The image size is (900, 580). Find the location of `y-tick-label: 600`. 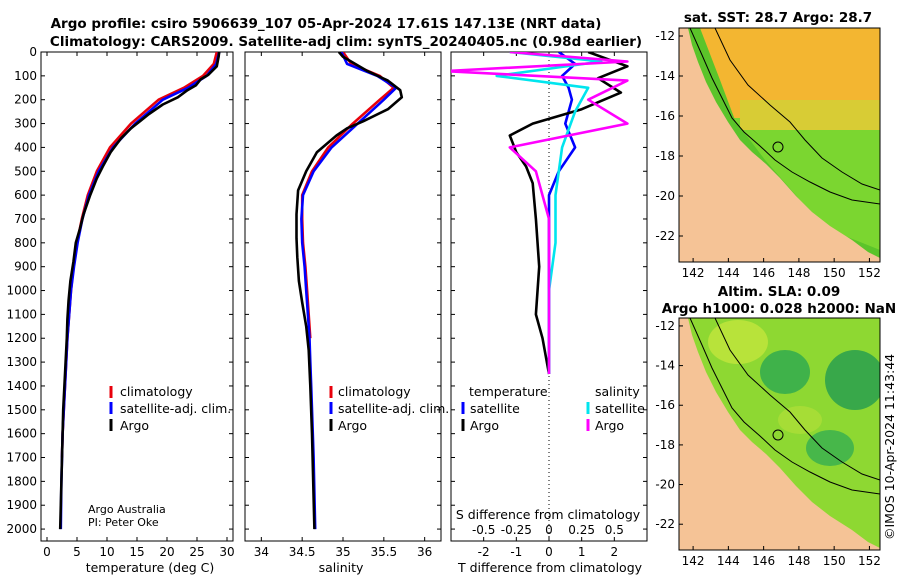

y-tick-label: 600 is located at coordinates (25, 195).